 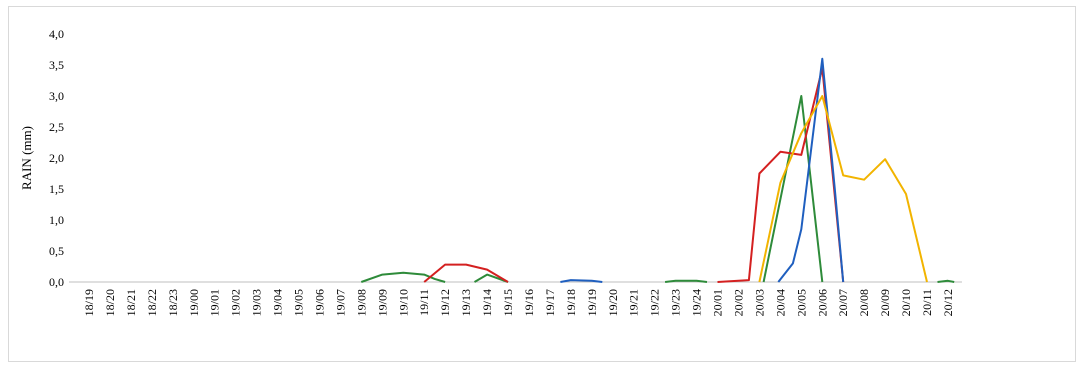 I want to click on x-tick-label: 18/22, so click(x=152, y=302).